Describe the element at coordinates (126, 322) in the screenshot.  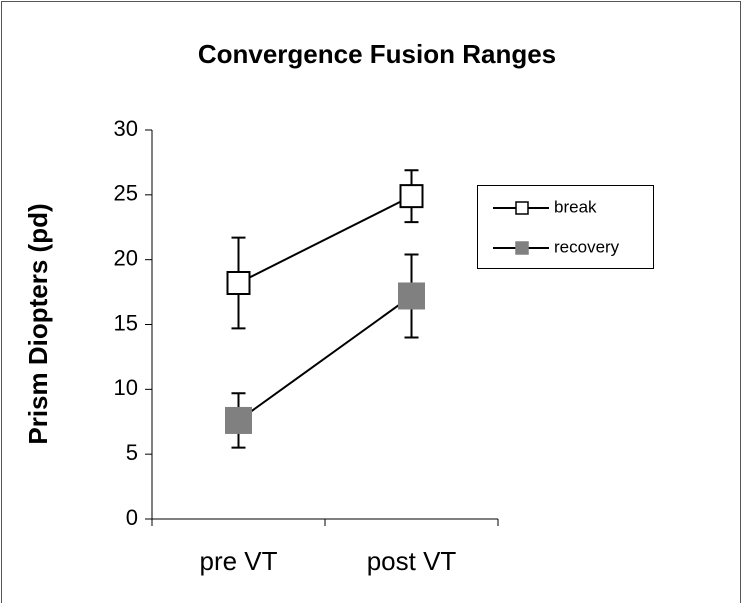
I see `y-tick-label: 15` at that location.